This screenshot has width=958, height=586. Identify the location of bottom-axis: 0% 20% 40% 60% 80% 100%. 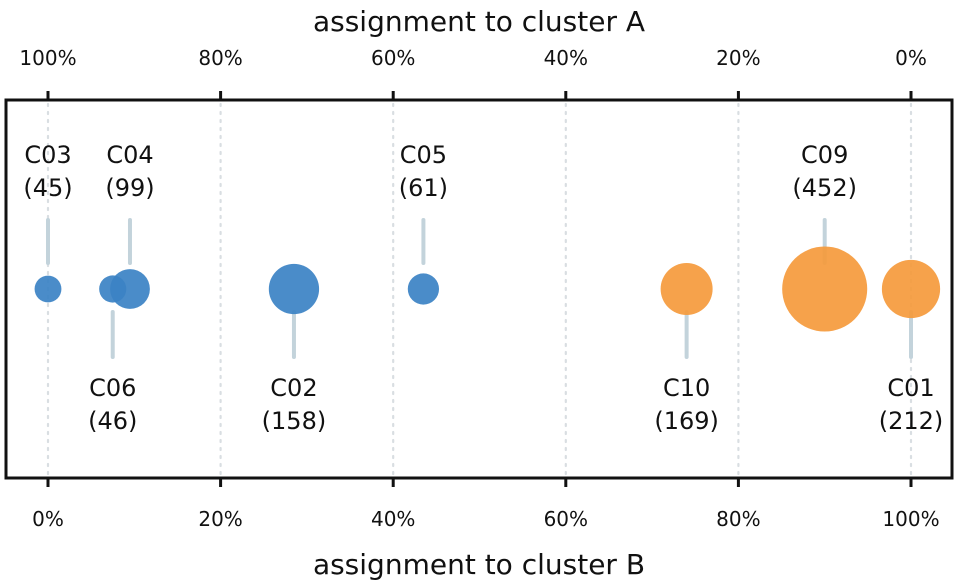
(486, 504).